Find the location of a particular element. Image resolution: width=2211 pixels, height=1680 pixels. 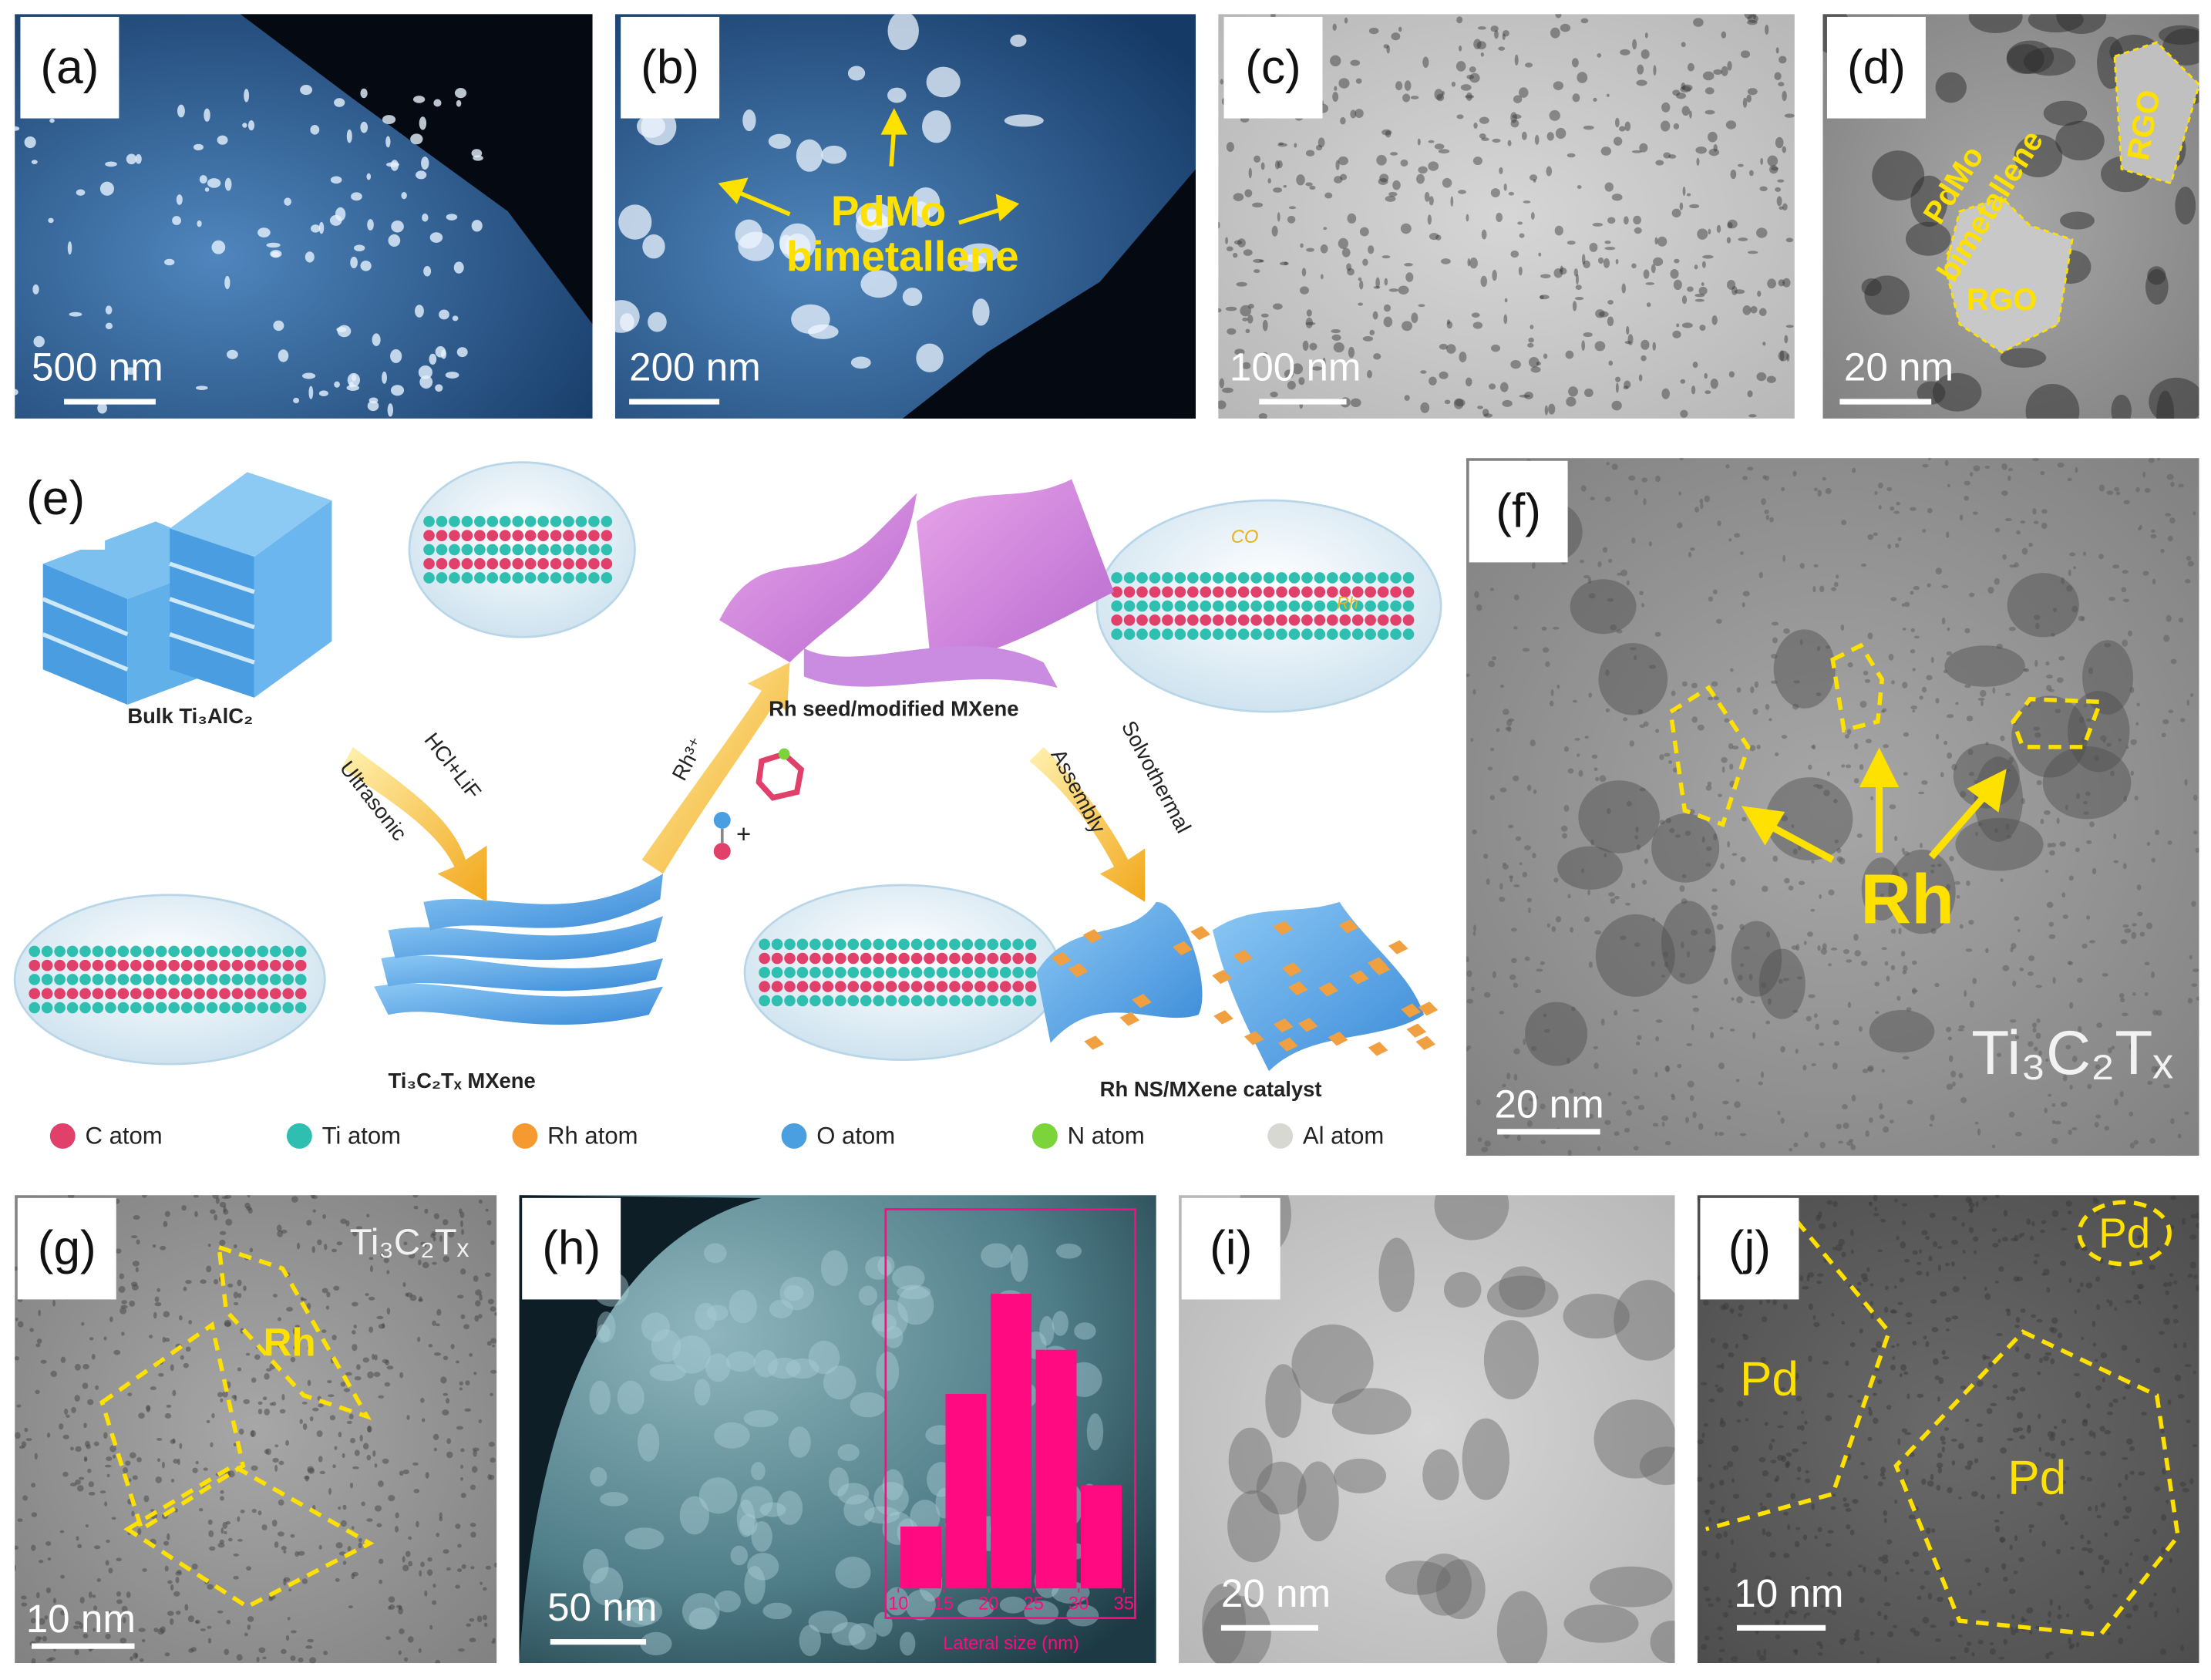

legend-swatch is located at coordinates (62, 1136).